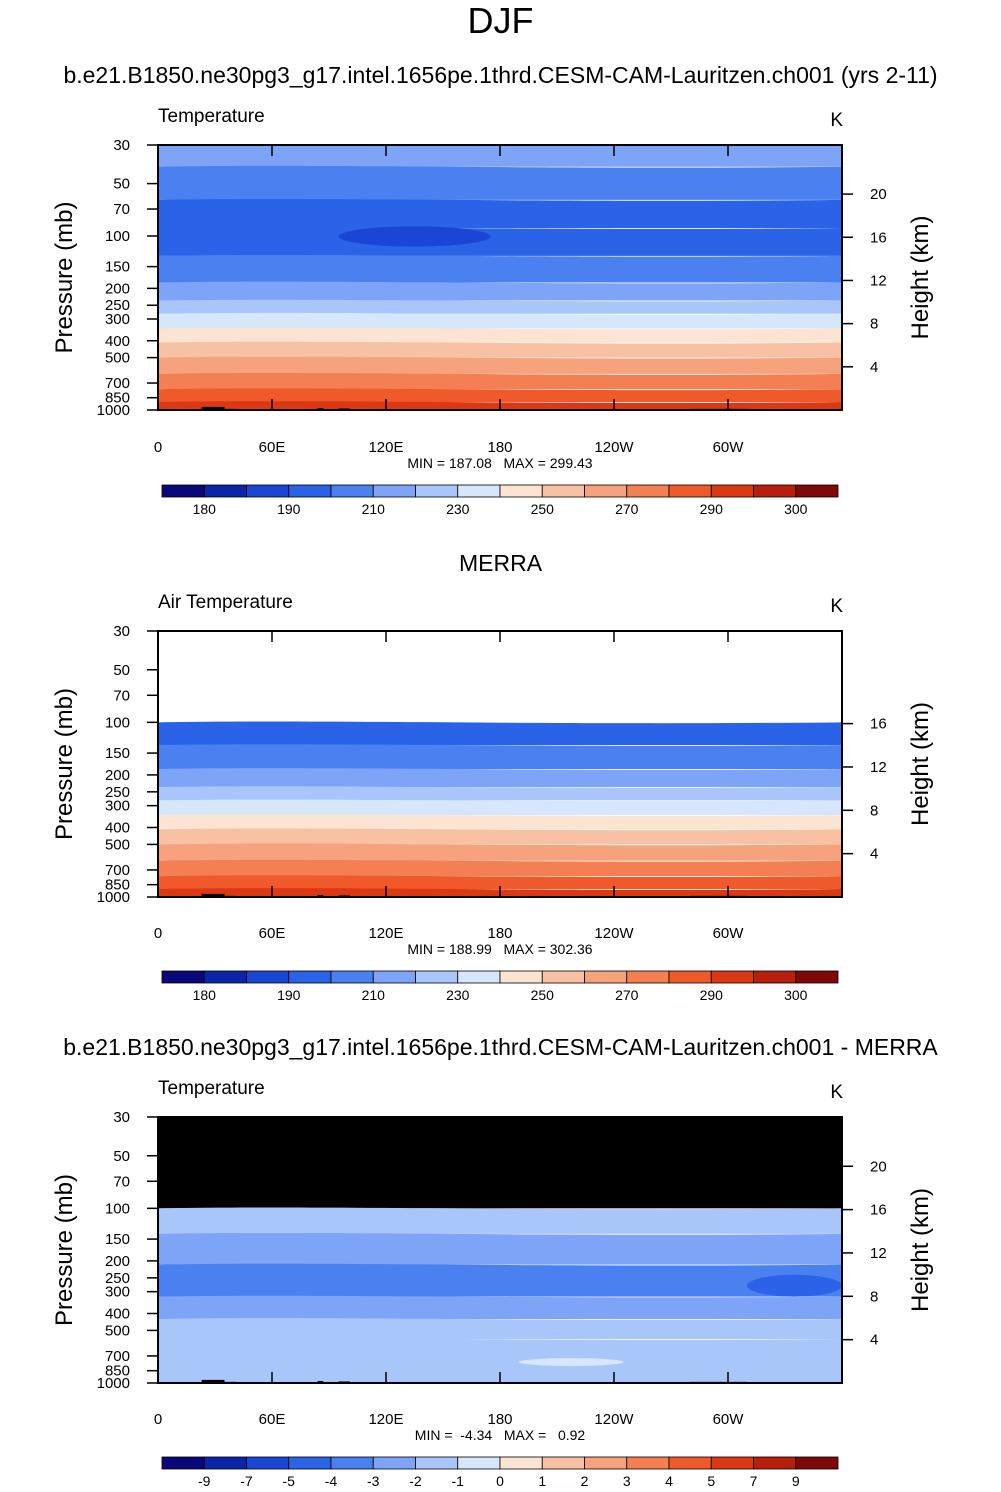 This screenshot has width=1001, height=1492. Describe the element at coordinates (627, 1481) in the screenshot. I see `colorbar-label-bottom-10: 3` at that location.